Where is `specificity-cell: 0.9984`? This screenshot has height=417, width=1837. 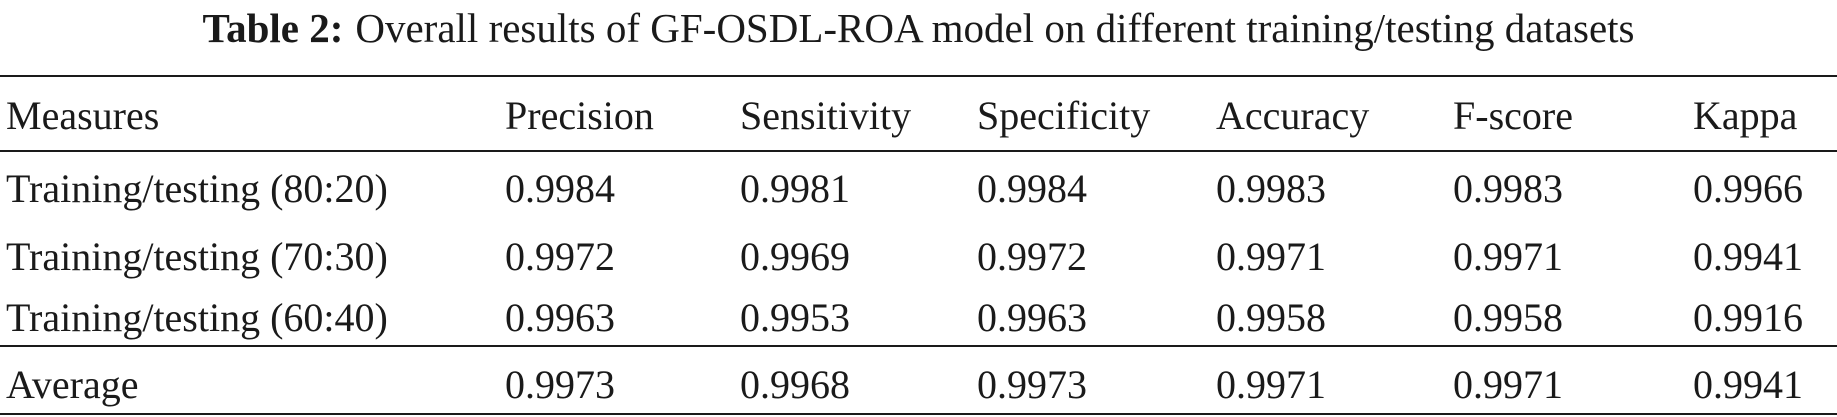
specificity-cell: 0.9984 is located at coordinates (1032, 188).